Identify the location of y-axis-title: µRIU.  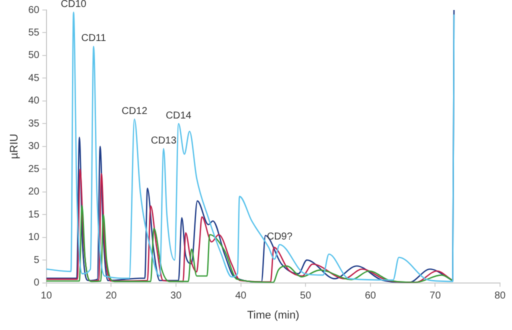
(14, 147).